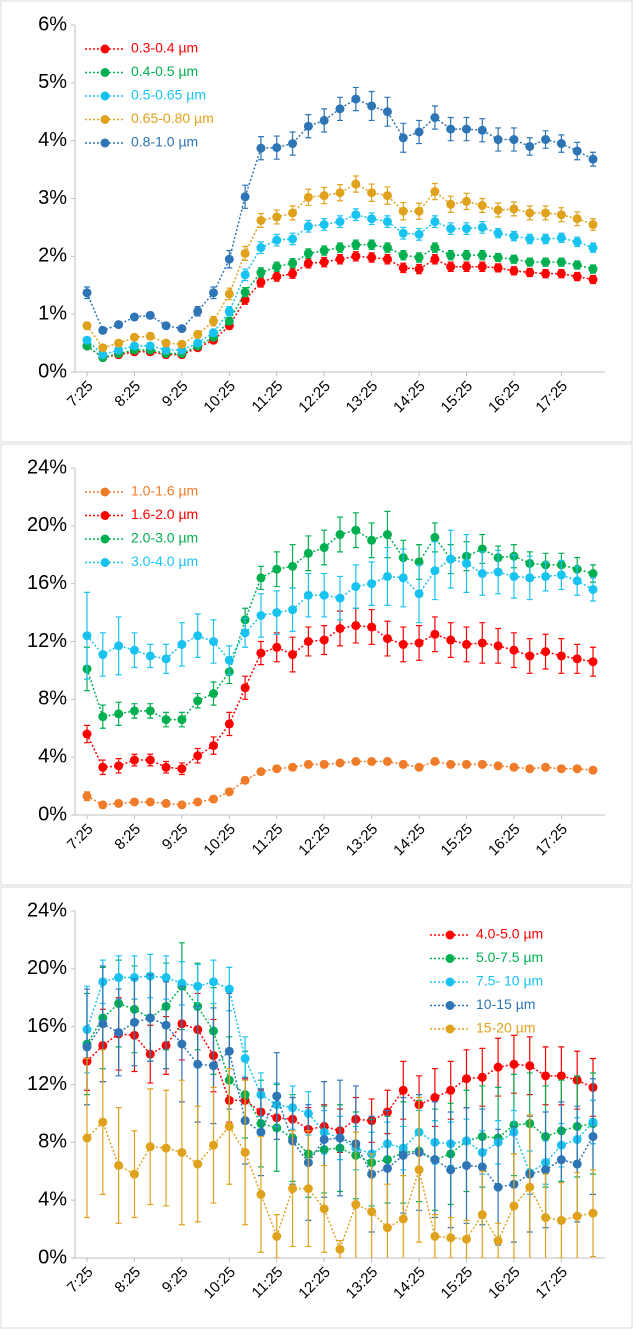 The width and height of the screenshot is (633, 1329). Describe the element at coordinates (509, 934) in the screenshot. I see `legend-label: 4.0-5.0 µm` at that location.